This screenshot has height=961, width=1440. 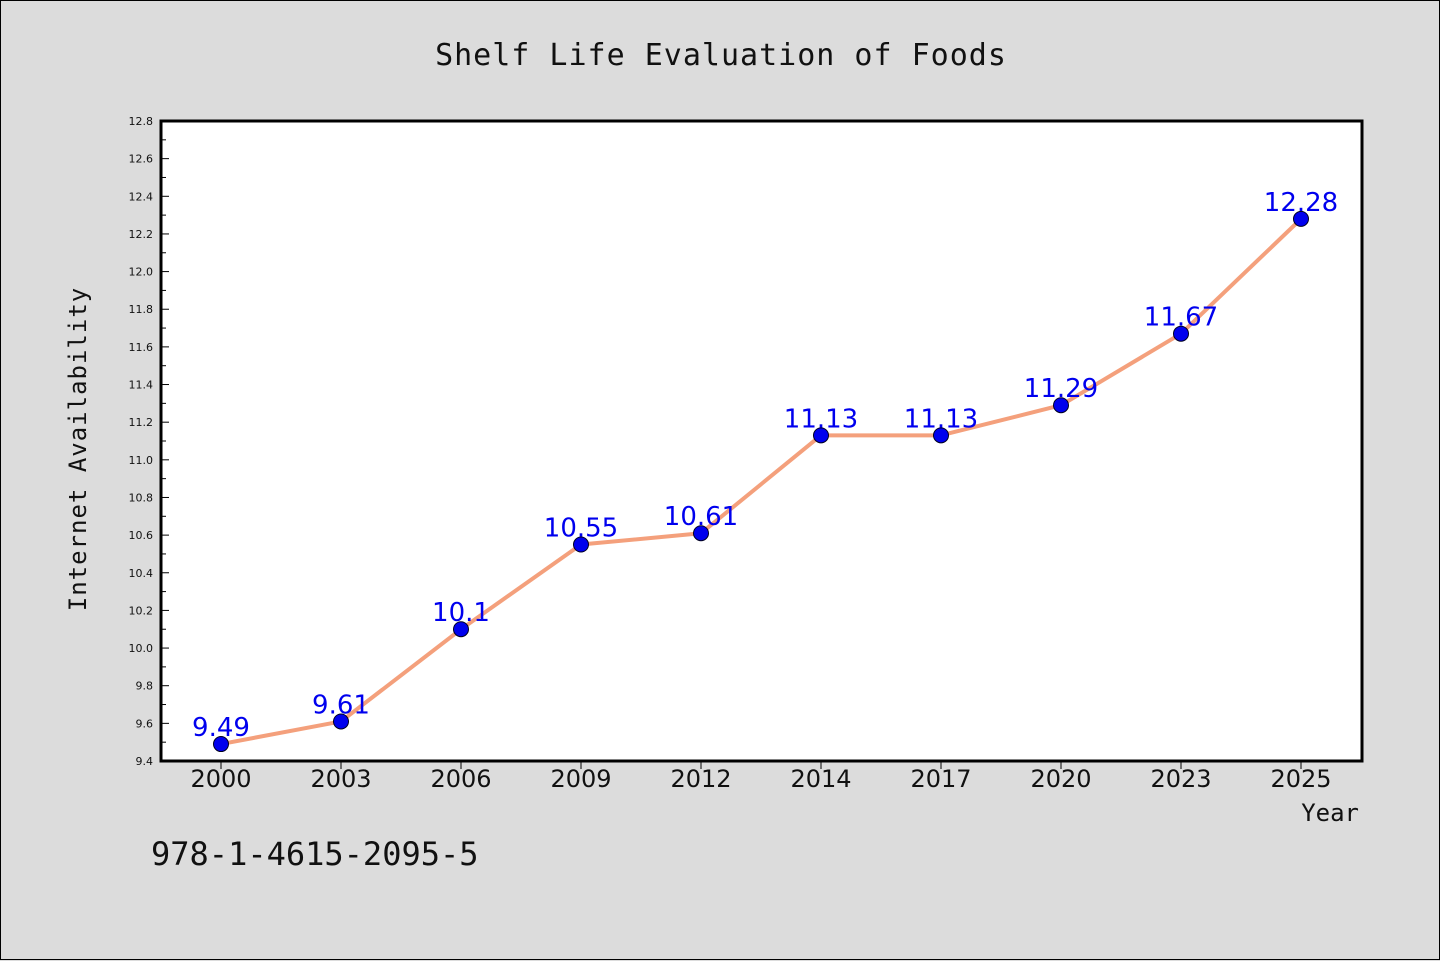 I want to click on y-axis-label: Internet Availability, so click(x=78, y=449).